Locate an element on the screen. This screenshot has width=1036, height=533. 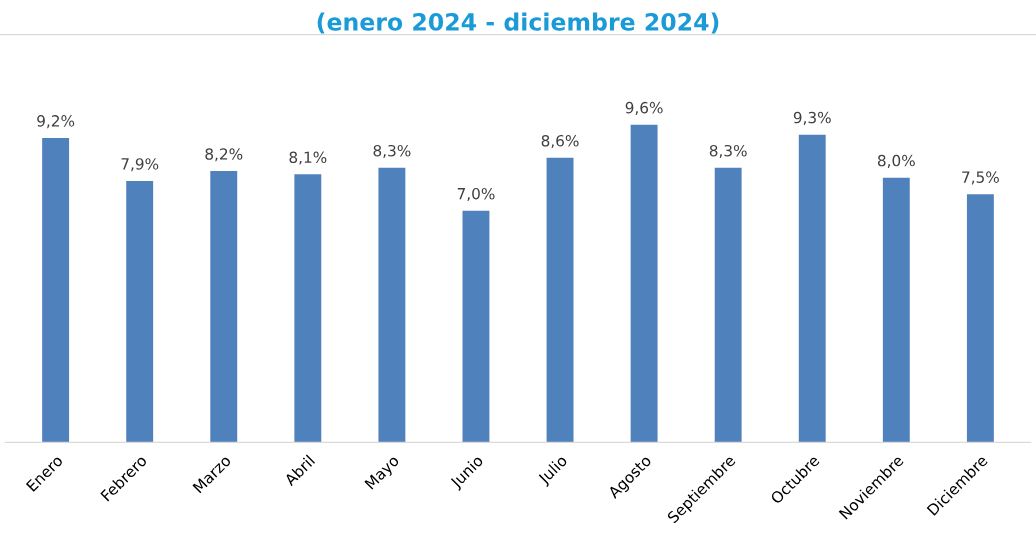
data-label: 8,2% is located at coordinates (224, 155).